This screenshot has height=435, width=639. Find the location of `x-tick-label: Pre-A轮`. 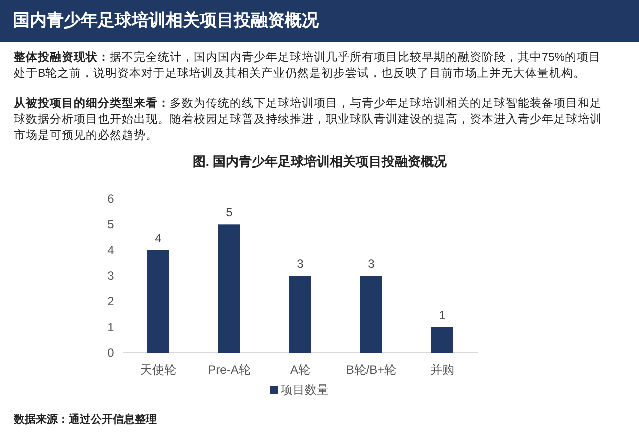

x-tick-label: Pre-A轮 is located at coordinates (229, 370).